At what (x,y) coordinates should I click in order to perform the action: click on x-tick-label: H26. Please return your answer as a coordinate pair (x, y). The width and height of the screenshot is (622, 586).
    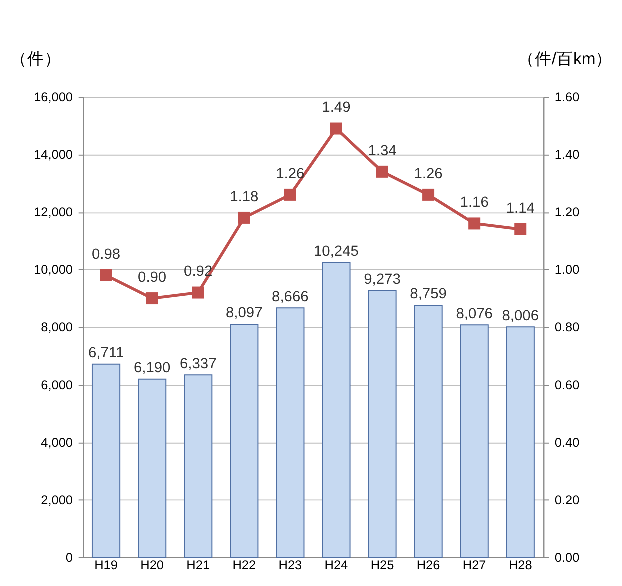
    Looking at the image, I should click on (428, 565).